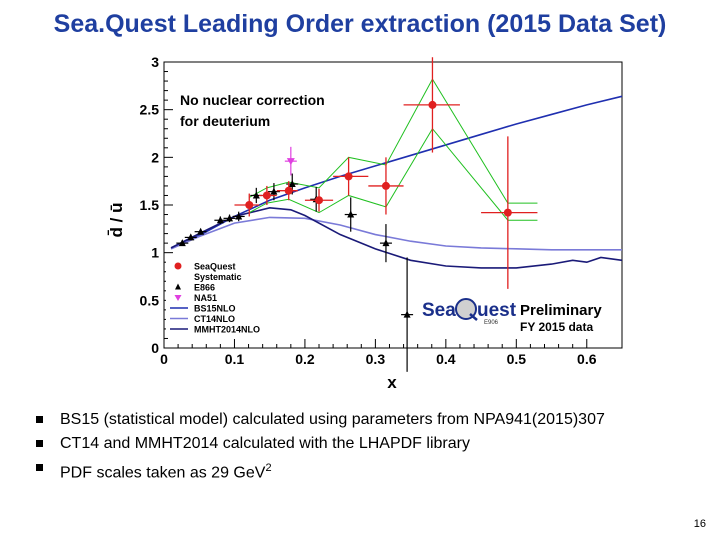 This screenshot has height=540, width=720. Describe the element at coordinates (497, 310) in the screenshot. I see `logo-uest-text: uest` at that location.